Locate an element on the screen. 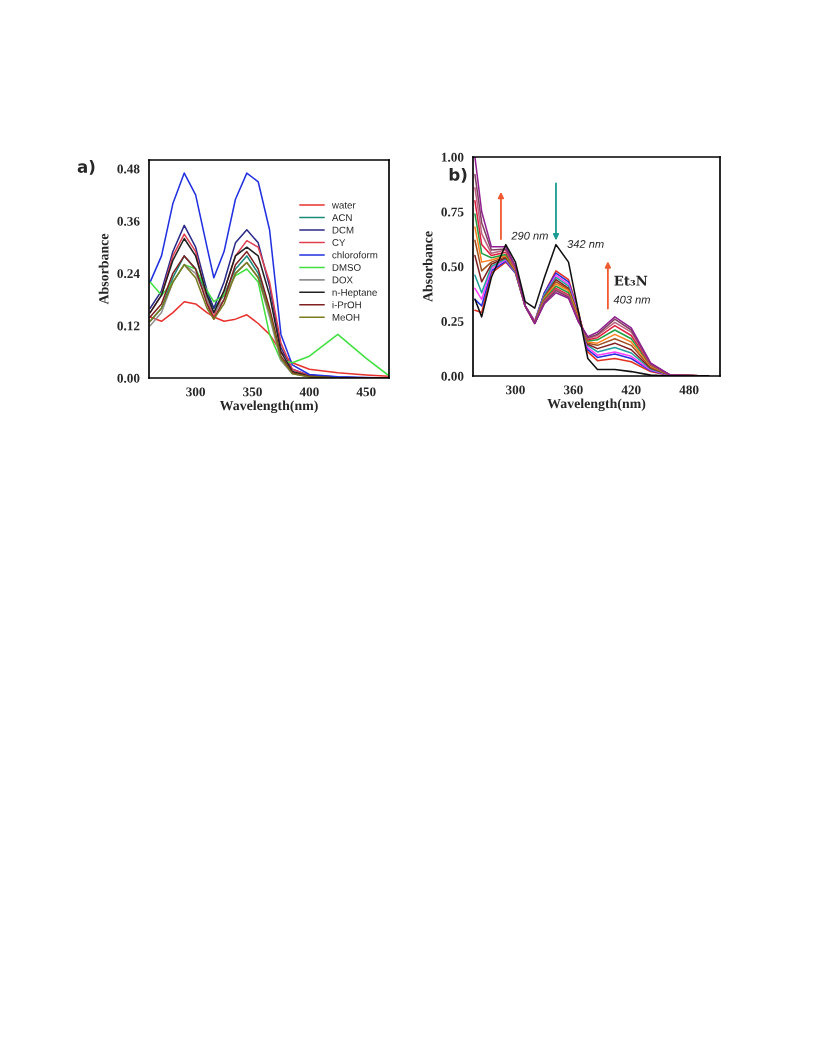 The height and width of the screenshot is (1056, 816). legend-label: i-PrOH is located at coordinates (346, 305).